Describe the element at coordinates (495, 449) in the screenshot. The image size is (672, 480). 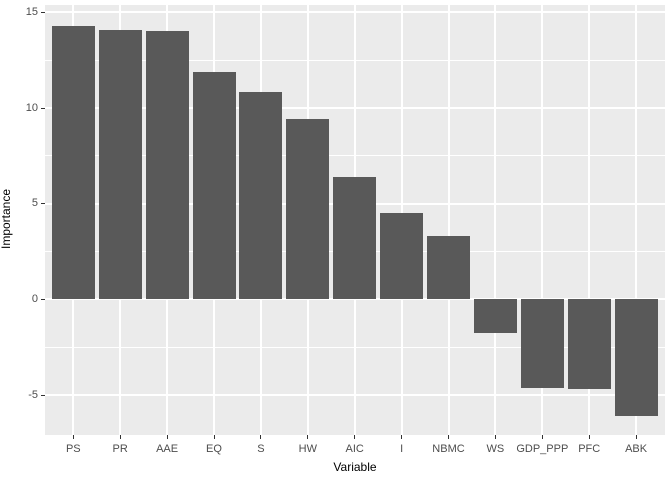
I see `x-tick-label-WS: WS` at that location.